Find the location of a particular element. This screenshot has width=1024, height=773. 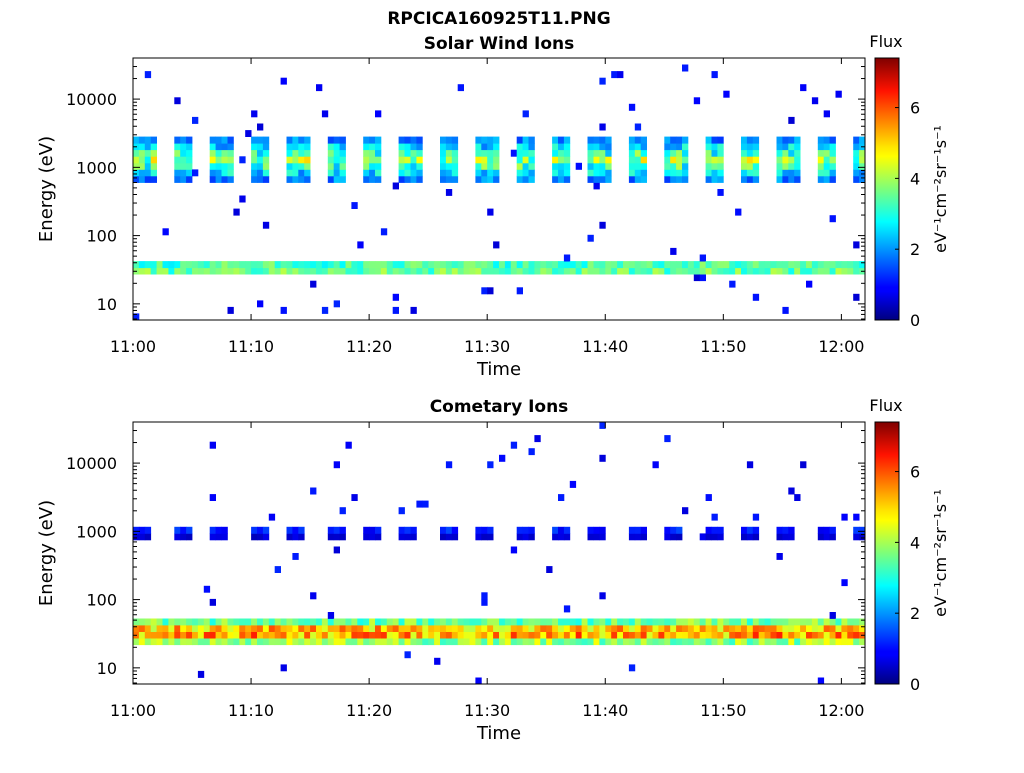

x-tick-label: 11:10 is located at coordinates (251, 346).